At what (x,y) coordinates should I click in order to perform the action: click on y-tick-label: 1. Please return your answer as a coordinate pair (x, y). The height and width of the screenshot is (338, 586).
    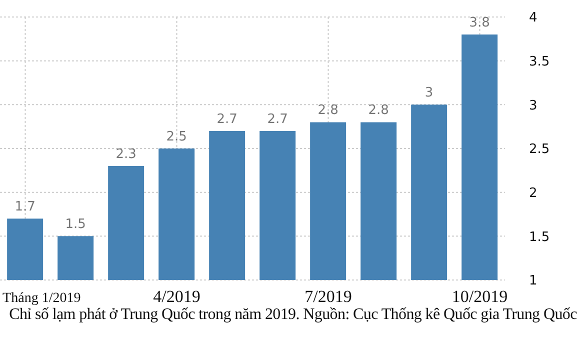
    Looking at the image, I should click on (533, 281).